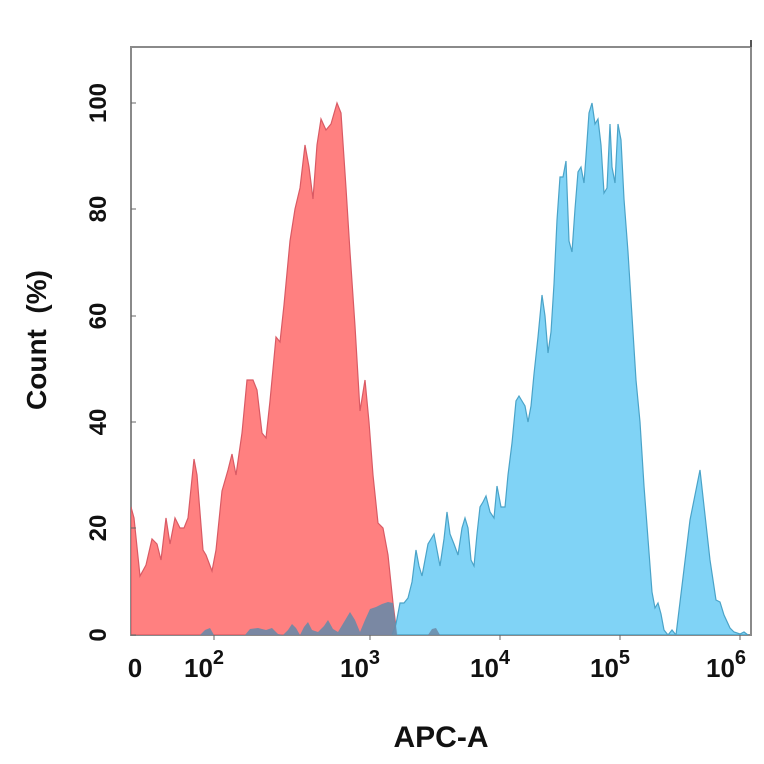 The image size is (764, 764). What do you see at coordinates (98, 362) in the screenshot?
I see `y-tick-labels: 0 20 40 60 80 100` at bounding box center [98, 362].